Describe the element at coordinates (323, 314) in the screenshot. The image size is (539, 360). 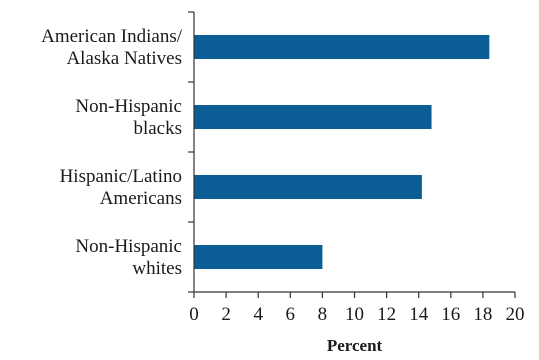
I see `x-tick-label: 8` at that location.